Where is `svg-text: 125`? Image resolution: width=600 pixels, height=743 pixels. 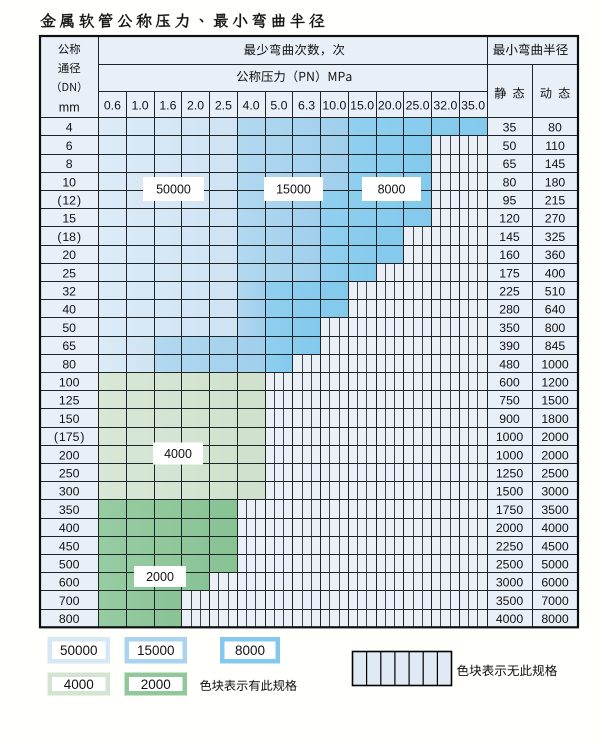
svg-text: 125 is located at coordinates (69, 401).